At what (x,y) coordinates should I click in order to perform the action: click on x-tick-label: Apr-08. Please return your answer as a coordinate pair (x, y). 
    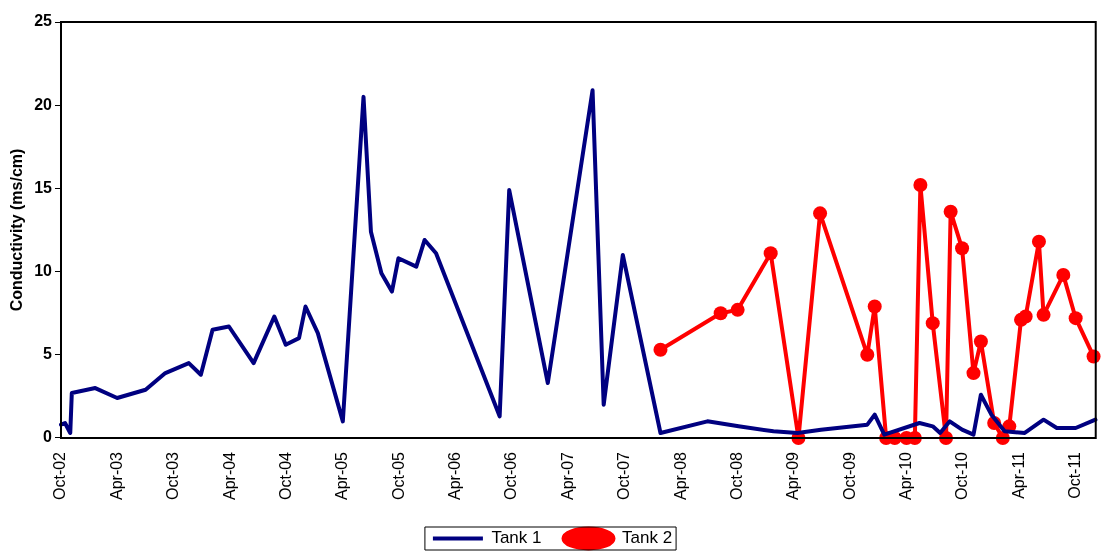
    Looking at the image, I should click on (680, 476).